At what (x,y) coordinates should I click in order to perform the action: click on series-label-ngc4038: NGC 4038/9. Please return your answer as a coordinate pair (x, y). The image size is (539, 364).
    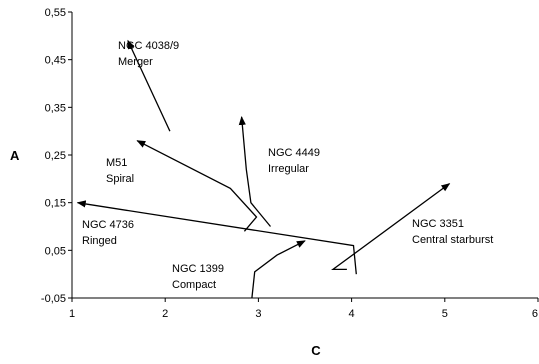
    Looking at the image, I should click on (148, 46).